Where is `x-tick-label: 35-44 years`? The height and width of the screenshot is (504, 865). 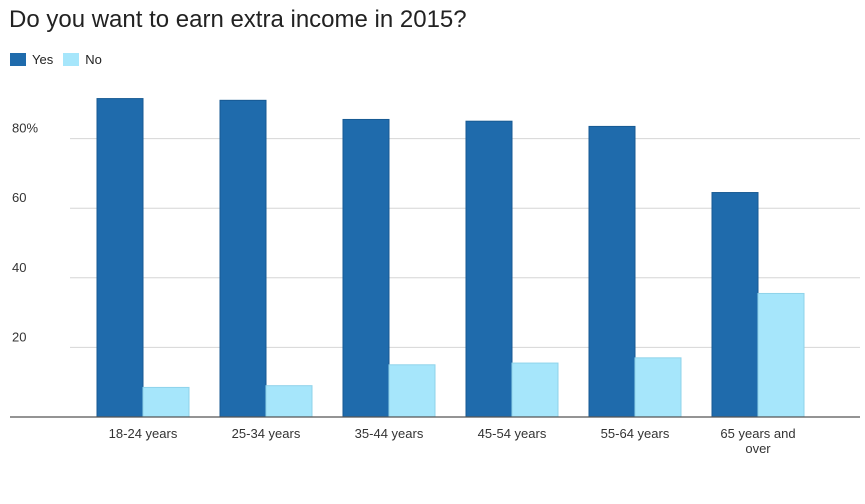
x-tick-label: 35-44 years is located at coordinates (389, 433).